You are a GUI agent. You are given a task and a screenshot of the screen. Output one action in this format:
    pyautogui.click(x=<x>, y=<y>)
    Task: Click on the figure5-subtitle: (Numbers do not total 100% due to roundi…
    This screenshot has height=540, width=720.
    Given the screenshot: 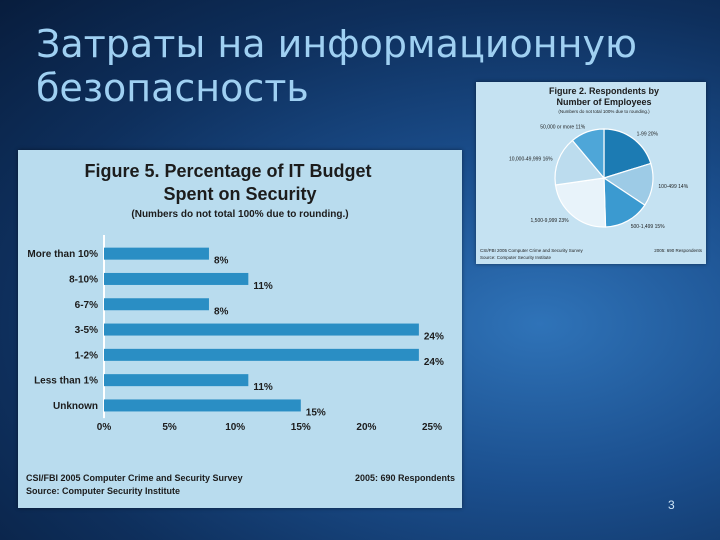 What is the action you would take?
    pyautogui.click(x=239, y=214)
    